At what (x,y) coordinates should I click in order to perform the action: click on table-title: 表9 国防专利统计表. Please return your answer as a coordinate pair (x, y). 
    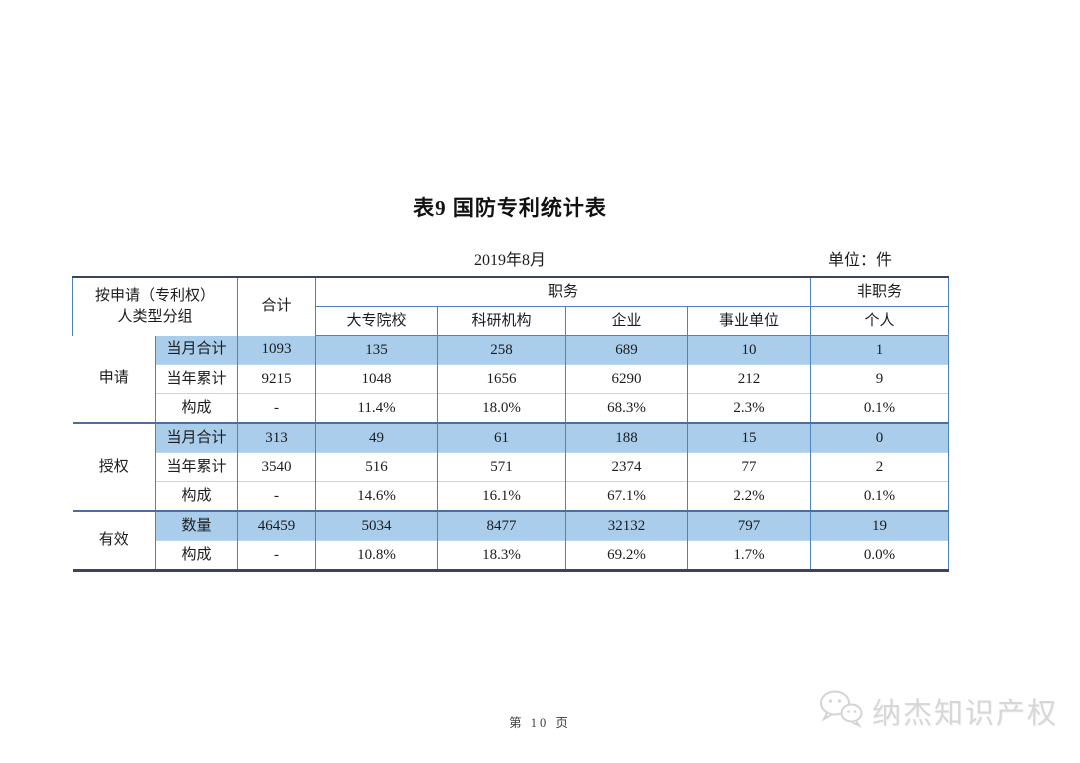
    Looking at the image, I should click on (510, 208).